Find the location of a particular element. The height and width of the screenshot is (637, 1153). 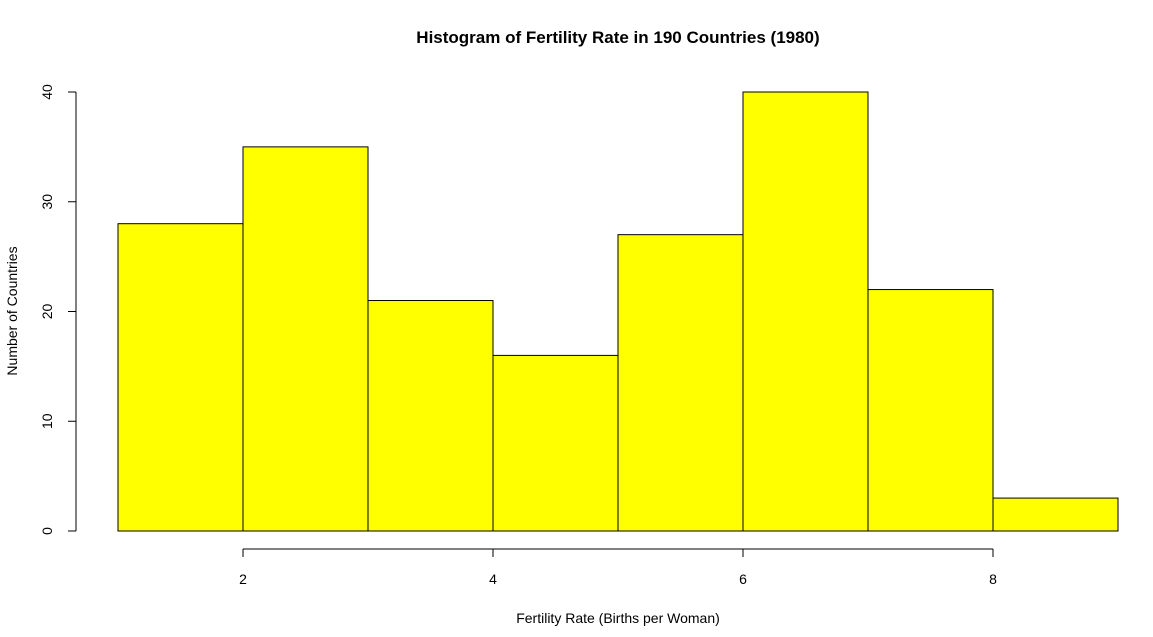

x-tick-label: 8 is located at coordinates (993, 579).